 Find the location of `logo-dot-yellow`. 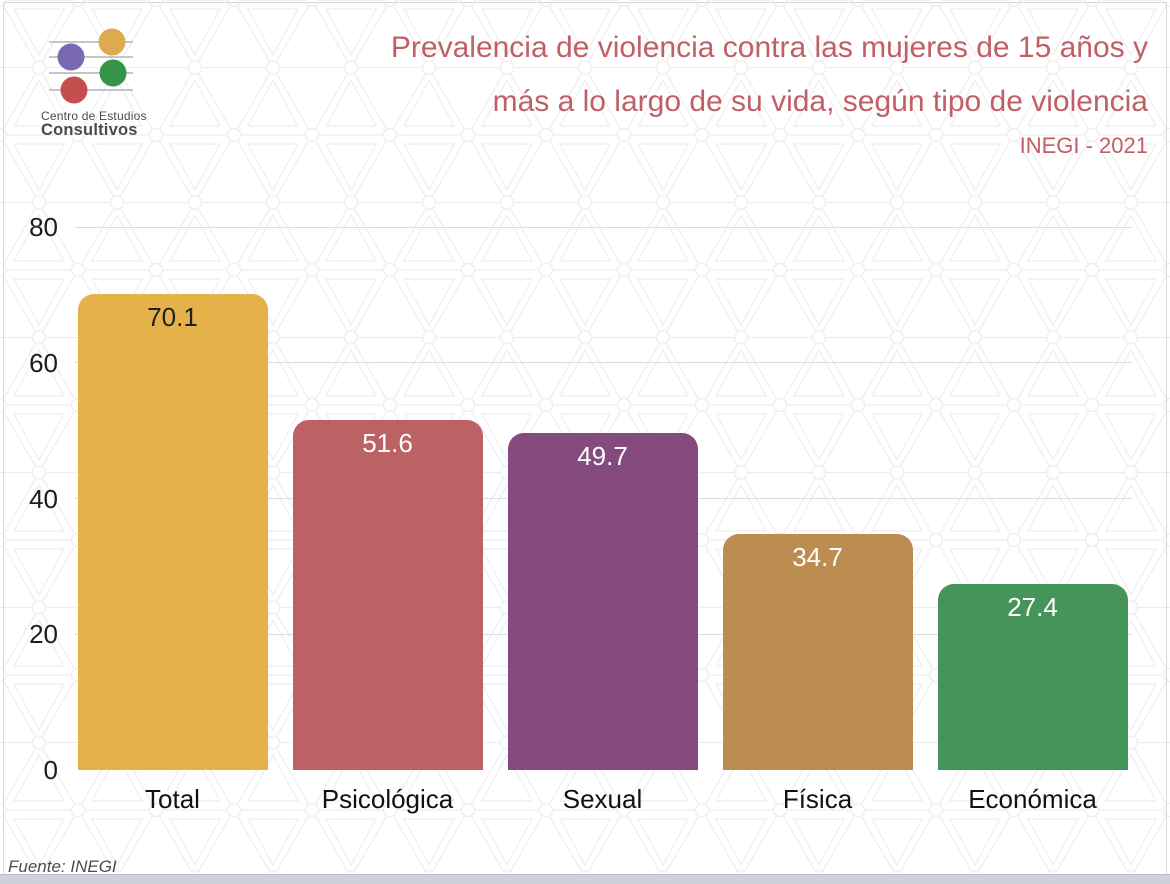

logo-dot-yellow is located at coordinates (112, 42).